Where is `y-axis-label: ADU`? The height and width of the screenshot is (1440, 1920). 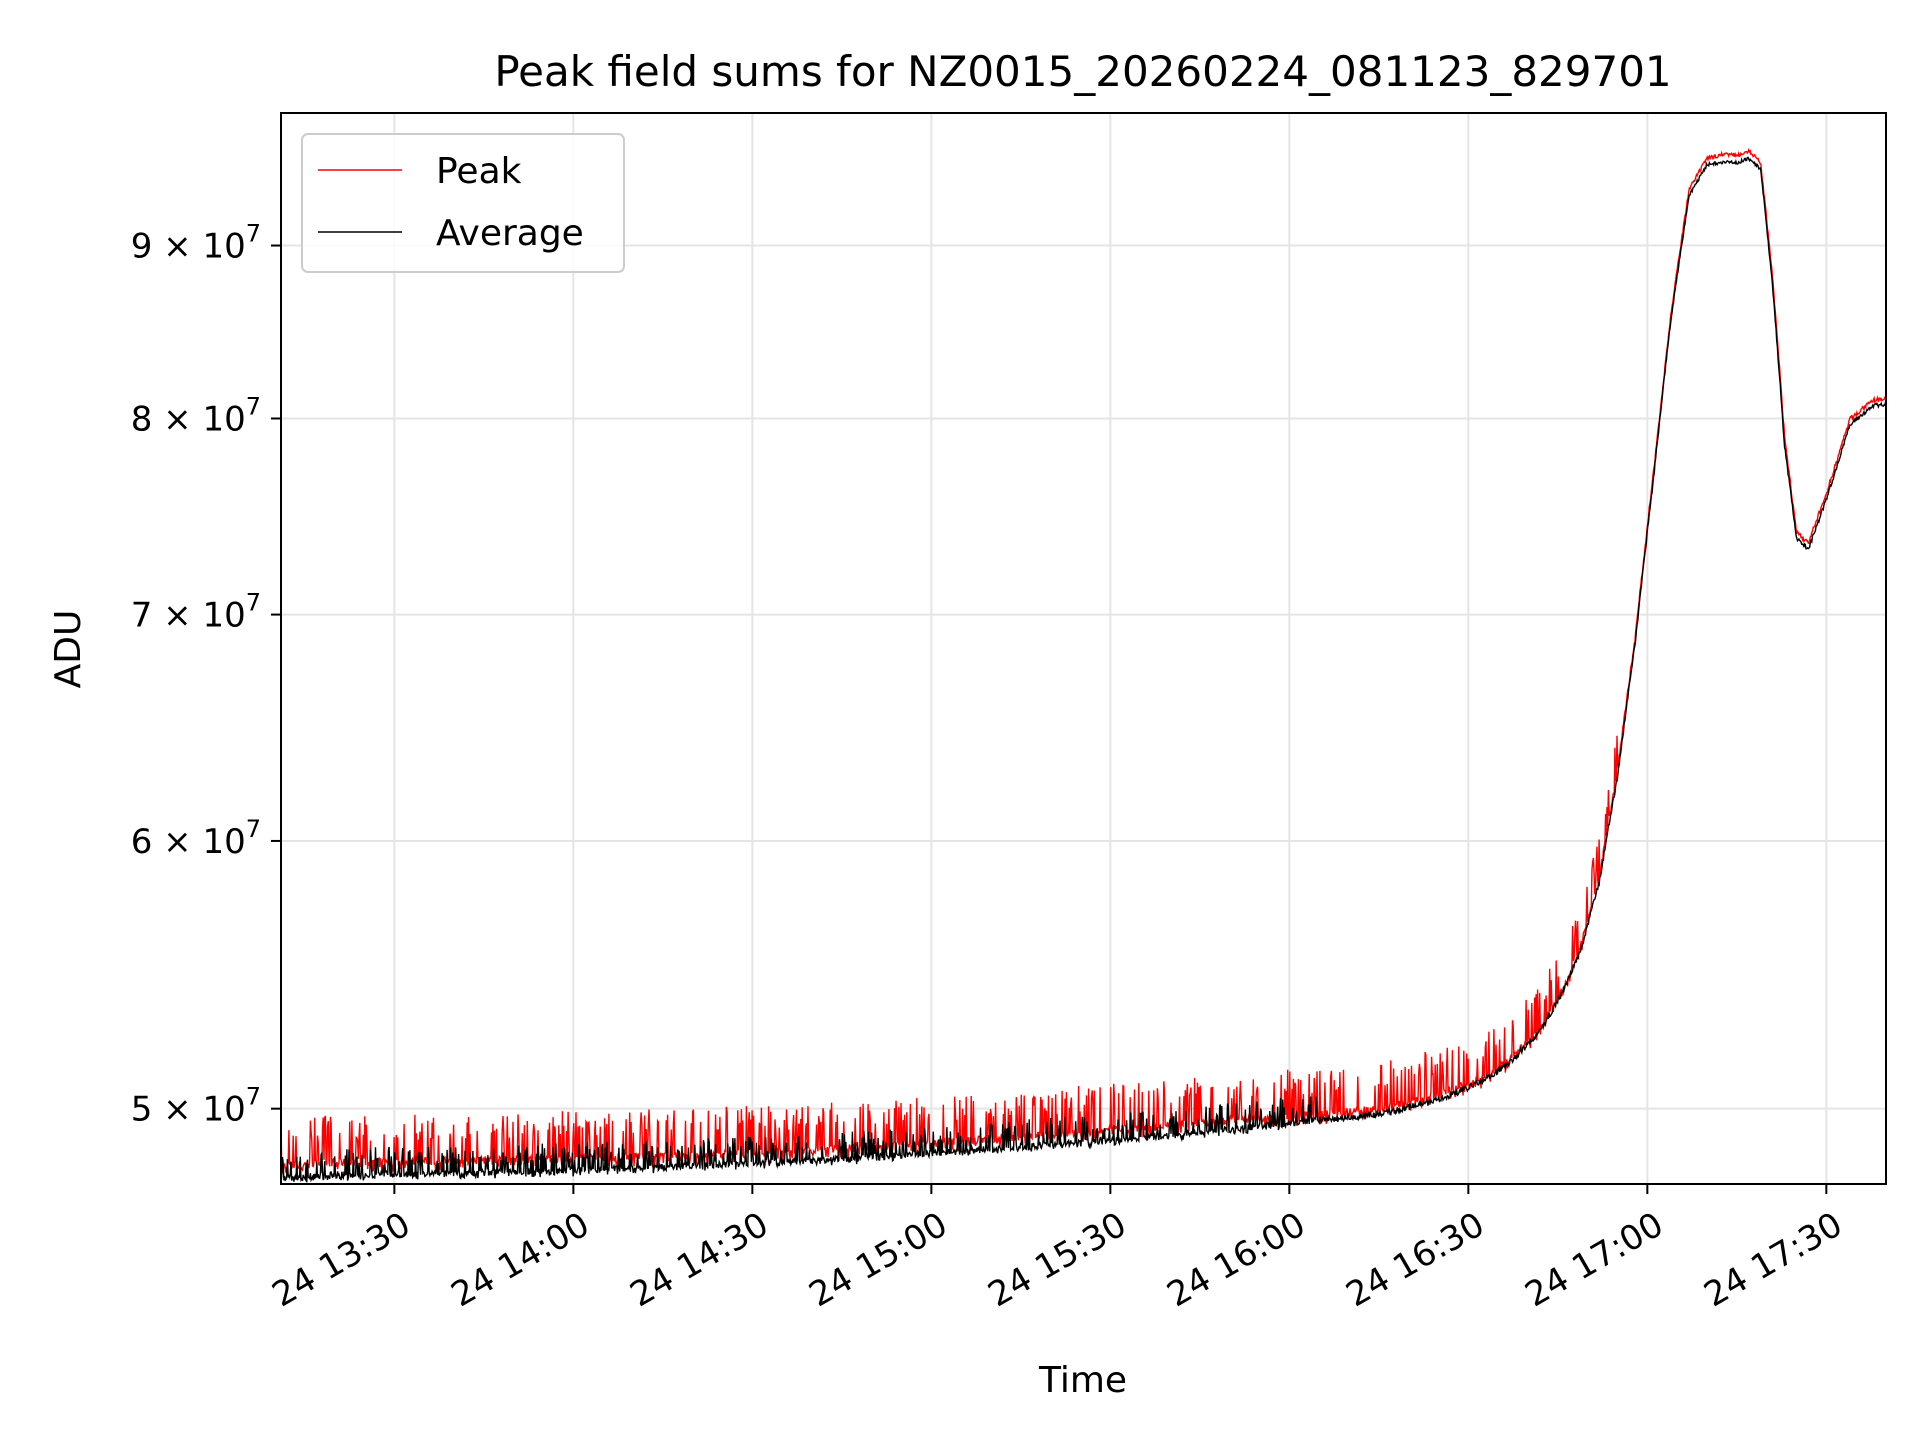 y-axis-label: ADU is located at coordinates (68, 649).